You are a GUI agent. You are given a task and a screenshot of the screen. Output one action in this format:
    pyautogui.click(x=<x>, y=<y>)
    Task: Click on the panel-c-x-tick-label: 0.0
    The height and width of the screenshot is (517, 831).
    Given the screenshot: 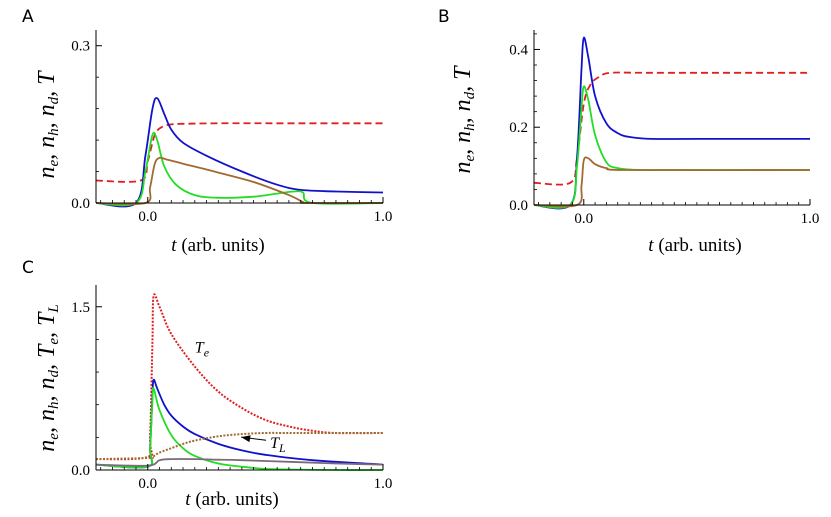 What is the action you would take?
    pyautogui.click(x=147, y=484)
    